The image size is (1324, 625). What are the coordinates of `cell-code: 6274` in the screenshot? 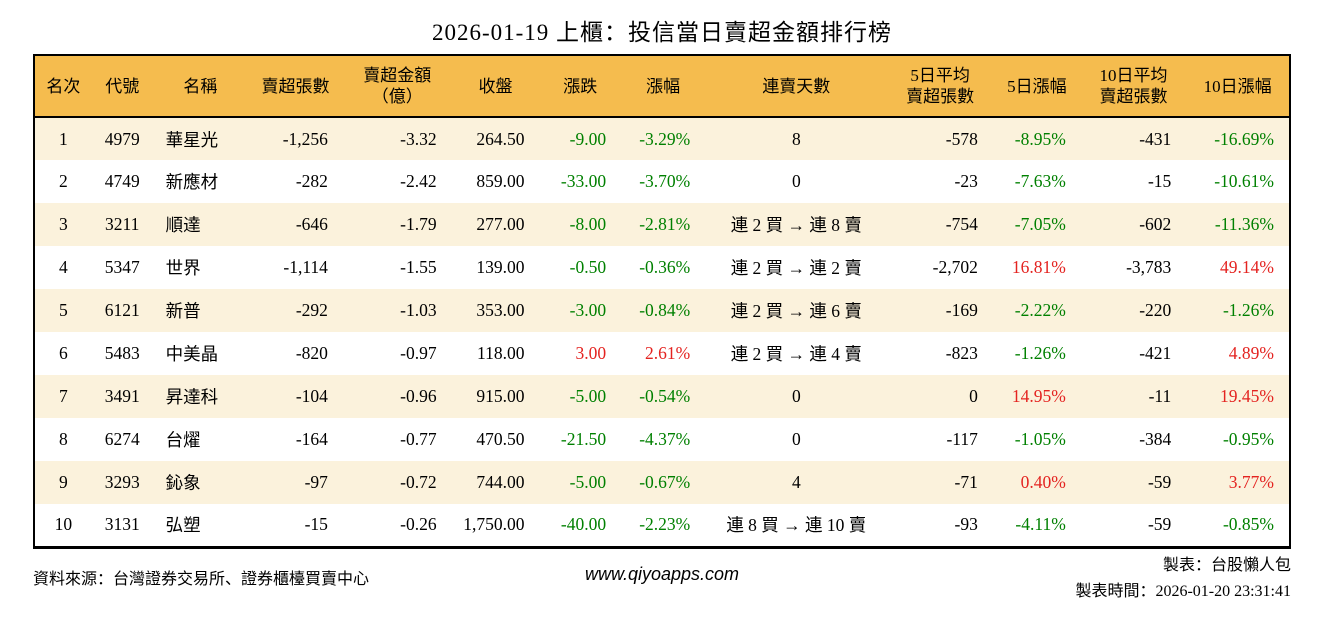 It's located at (122, 439).